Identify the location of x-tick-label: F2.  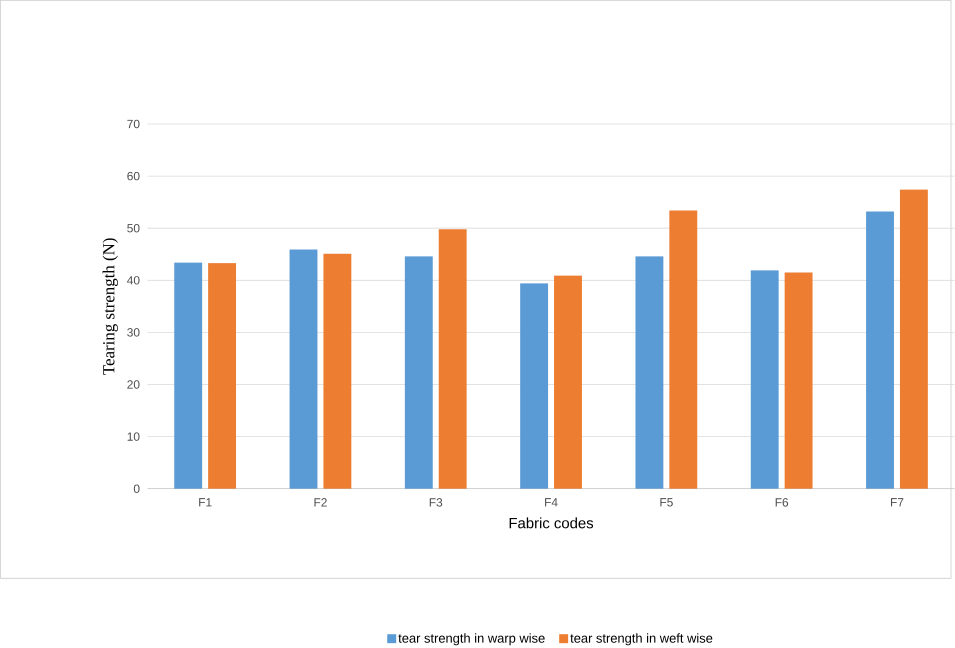
(320, 502).